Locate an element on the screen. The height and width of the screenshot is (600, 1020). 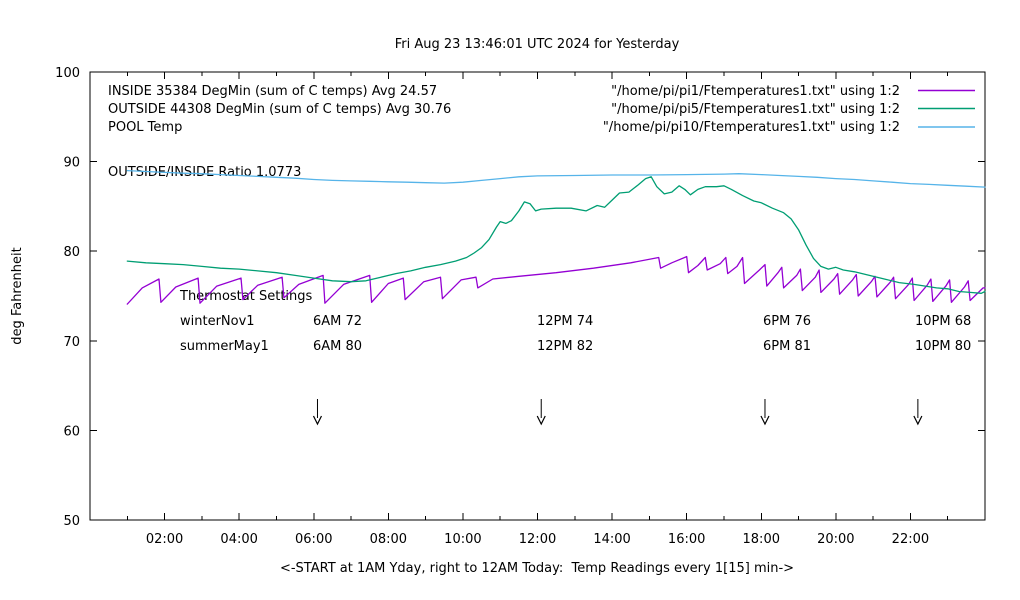
series-line-inside is located at coordinates (556, 280).